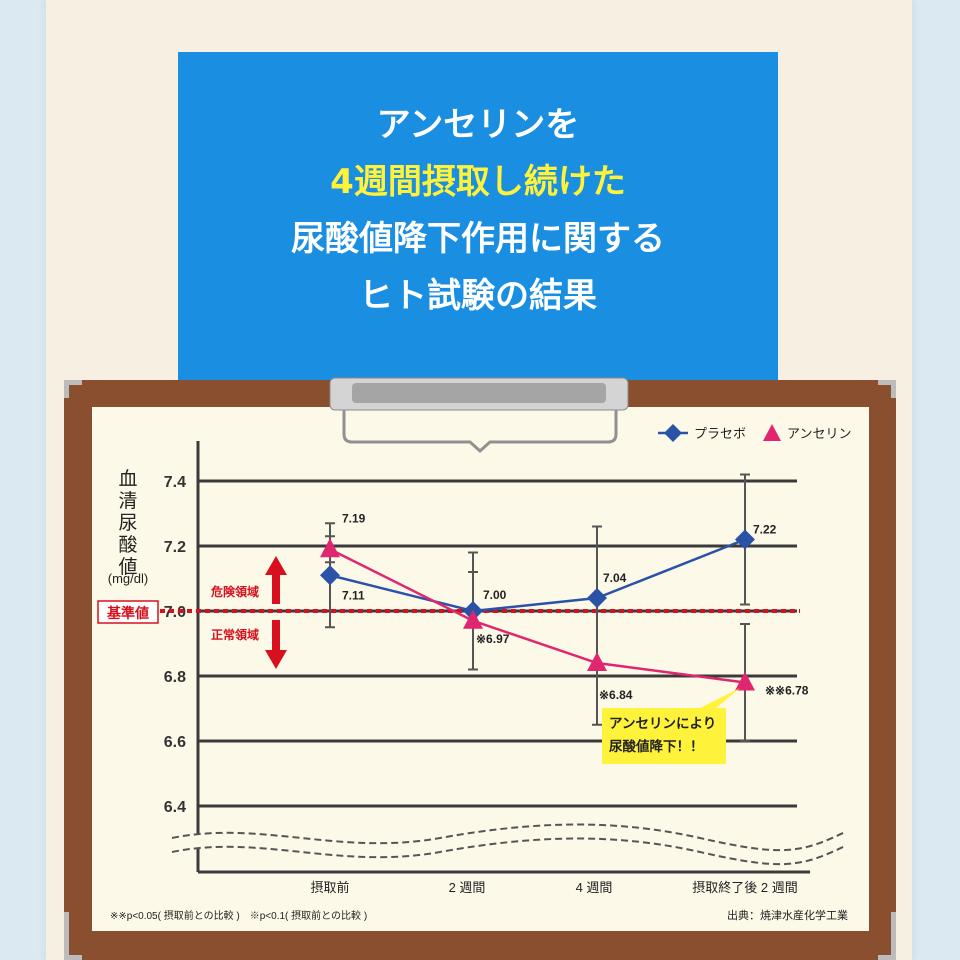 The height and width of the screenshot is (960, 960). I want to click on y-axis-title-char: 値, so click(127, 567).